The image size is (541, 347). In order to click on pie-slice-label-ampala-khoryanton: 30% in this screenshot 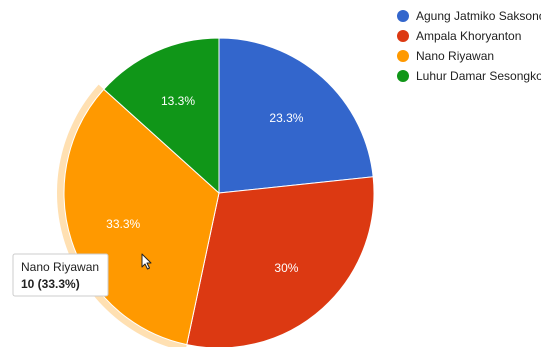, I will do `click(286, 268)`.